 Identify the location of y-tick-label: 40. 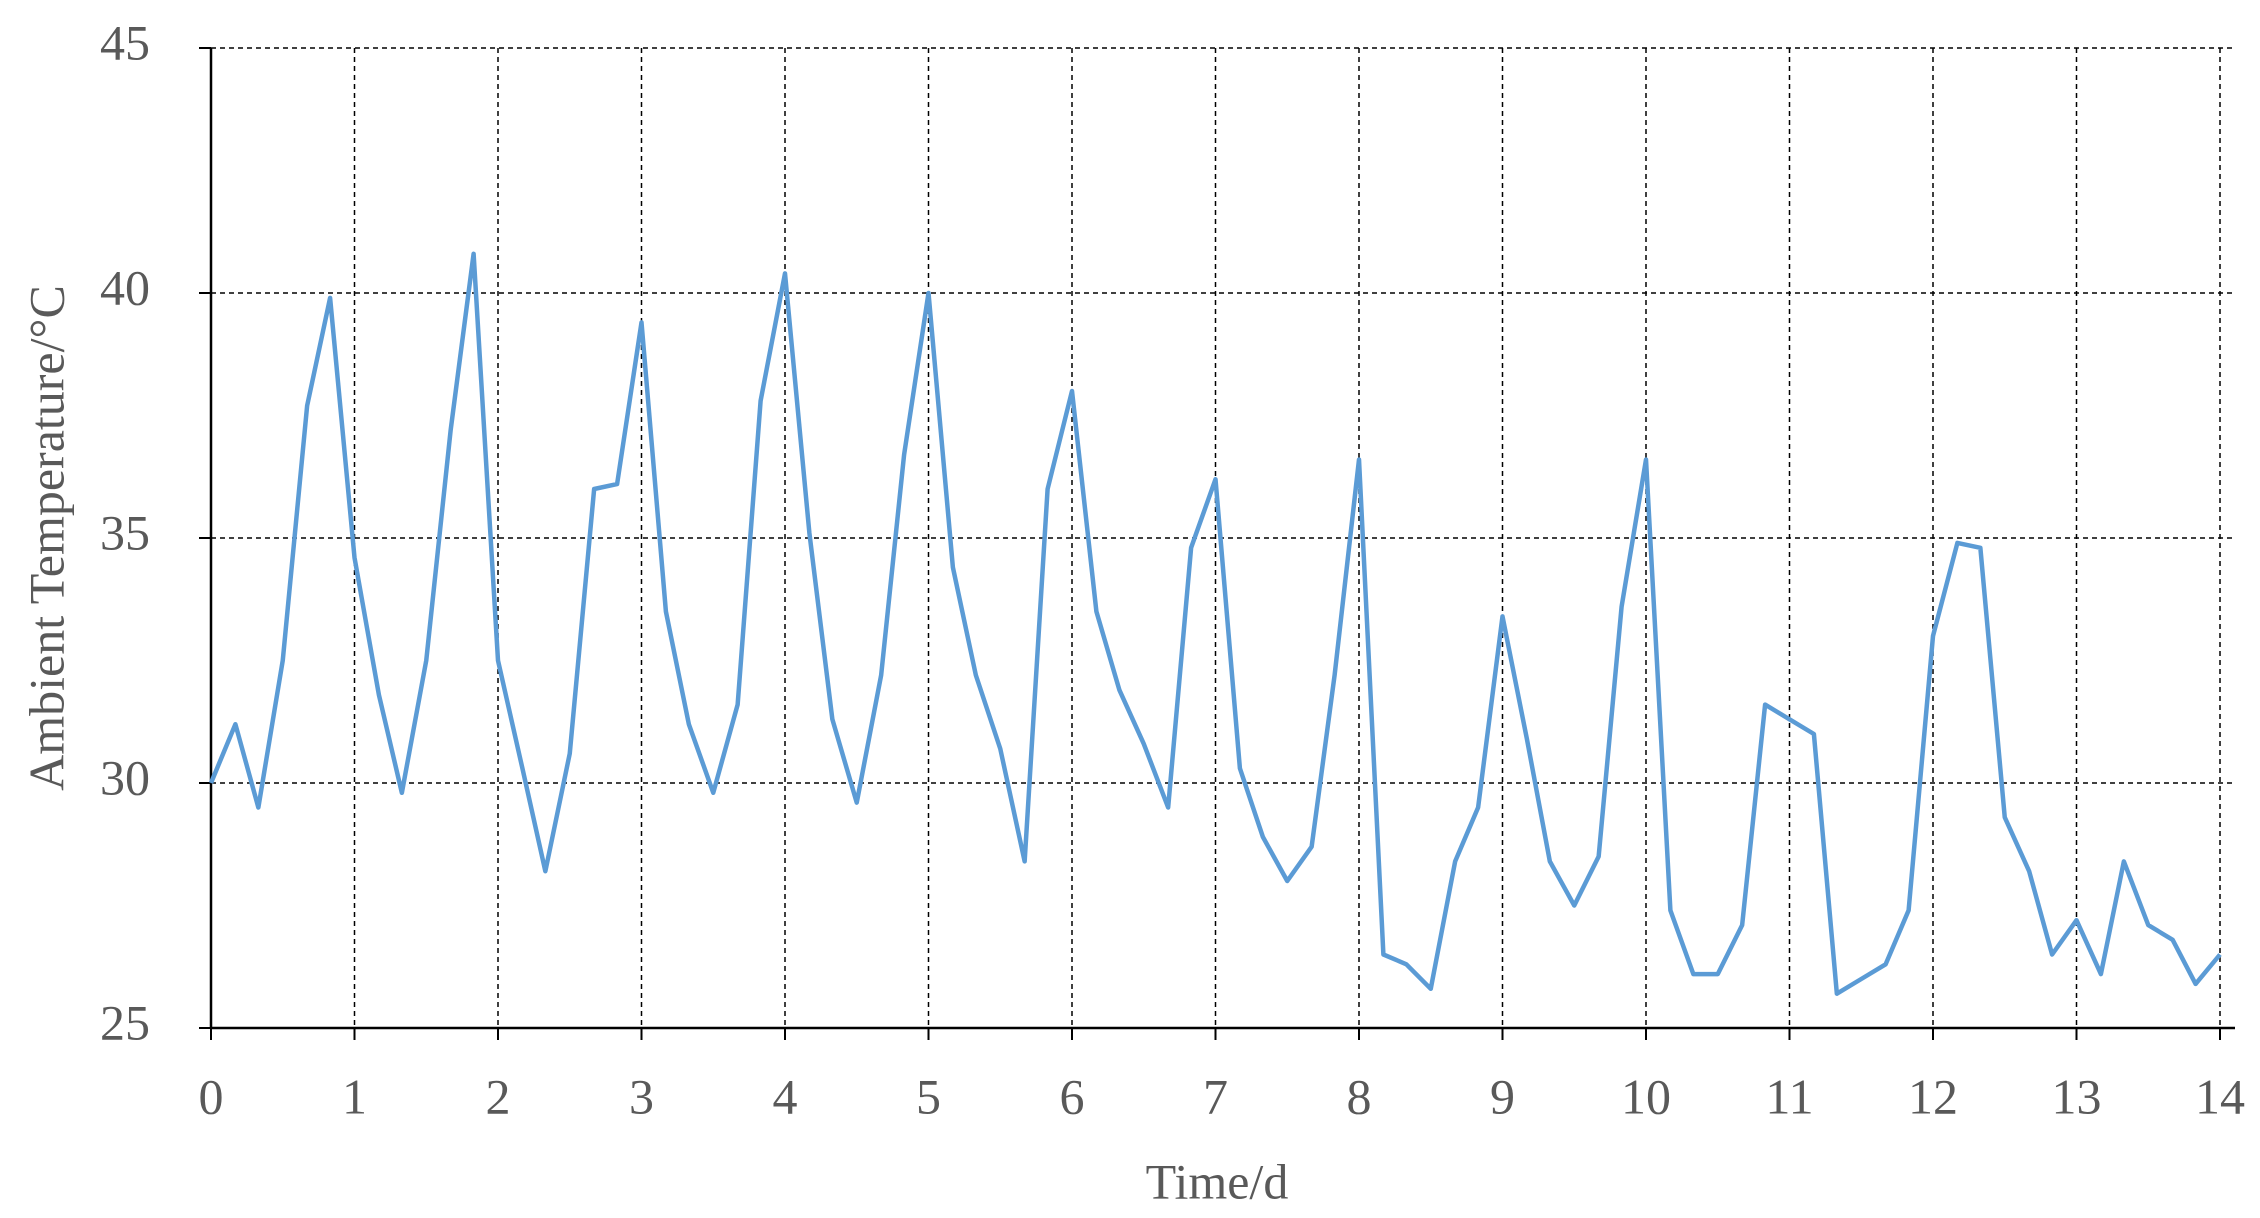
(125, 287).